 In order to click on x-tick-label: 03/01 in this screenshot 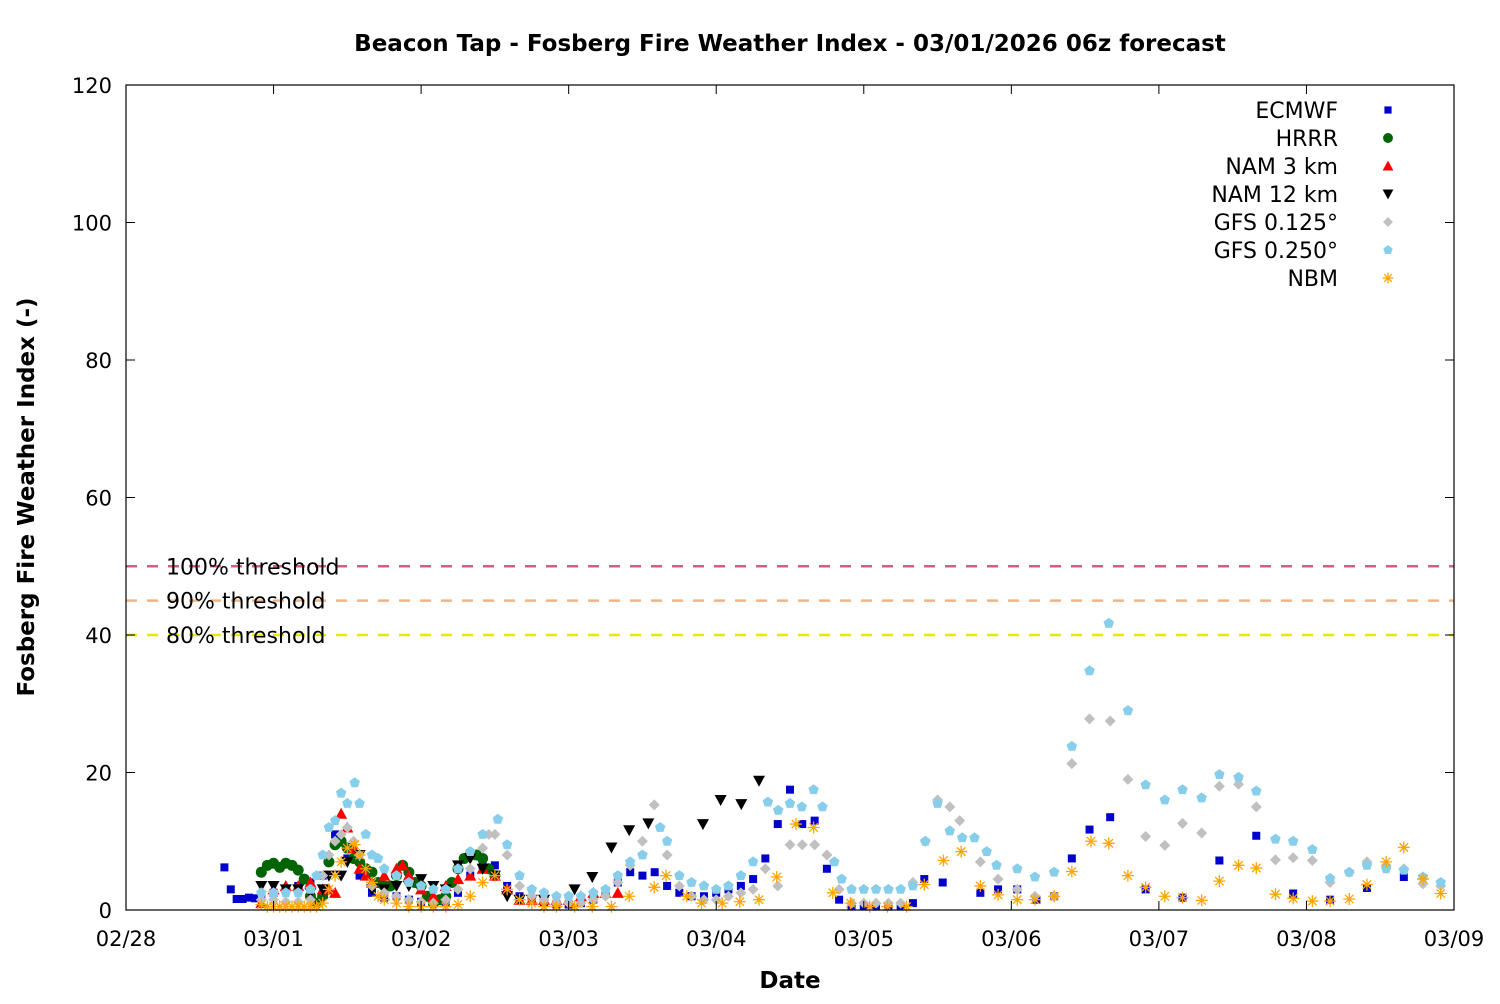, I will do `click(273, 939)`.